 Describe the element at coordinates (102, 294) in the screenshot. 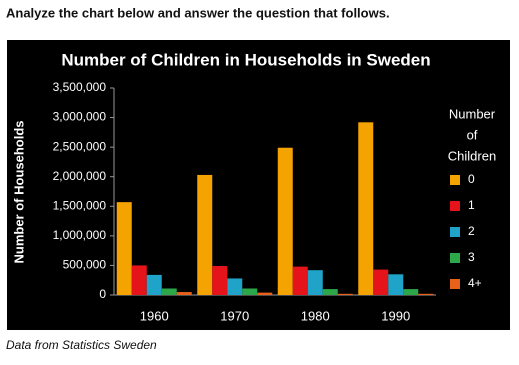

I see `y-tick-label: 0` at that location.